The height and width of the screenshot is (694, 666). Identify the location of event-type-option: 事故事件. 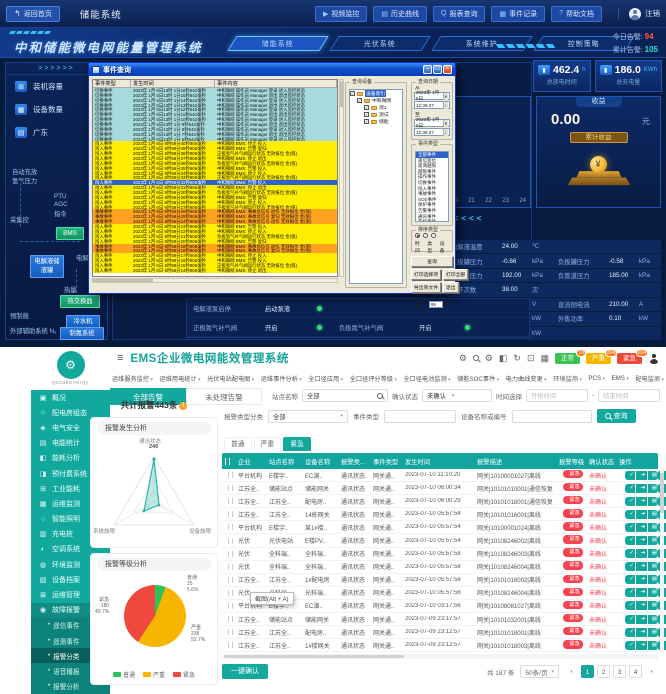
(427, 194).